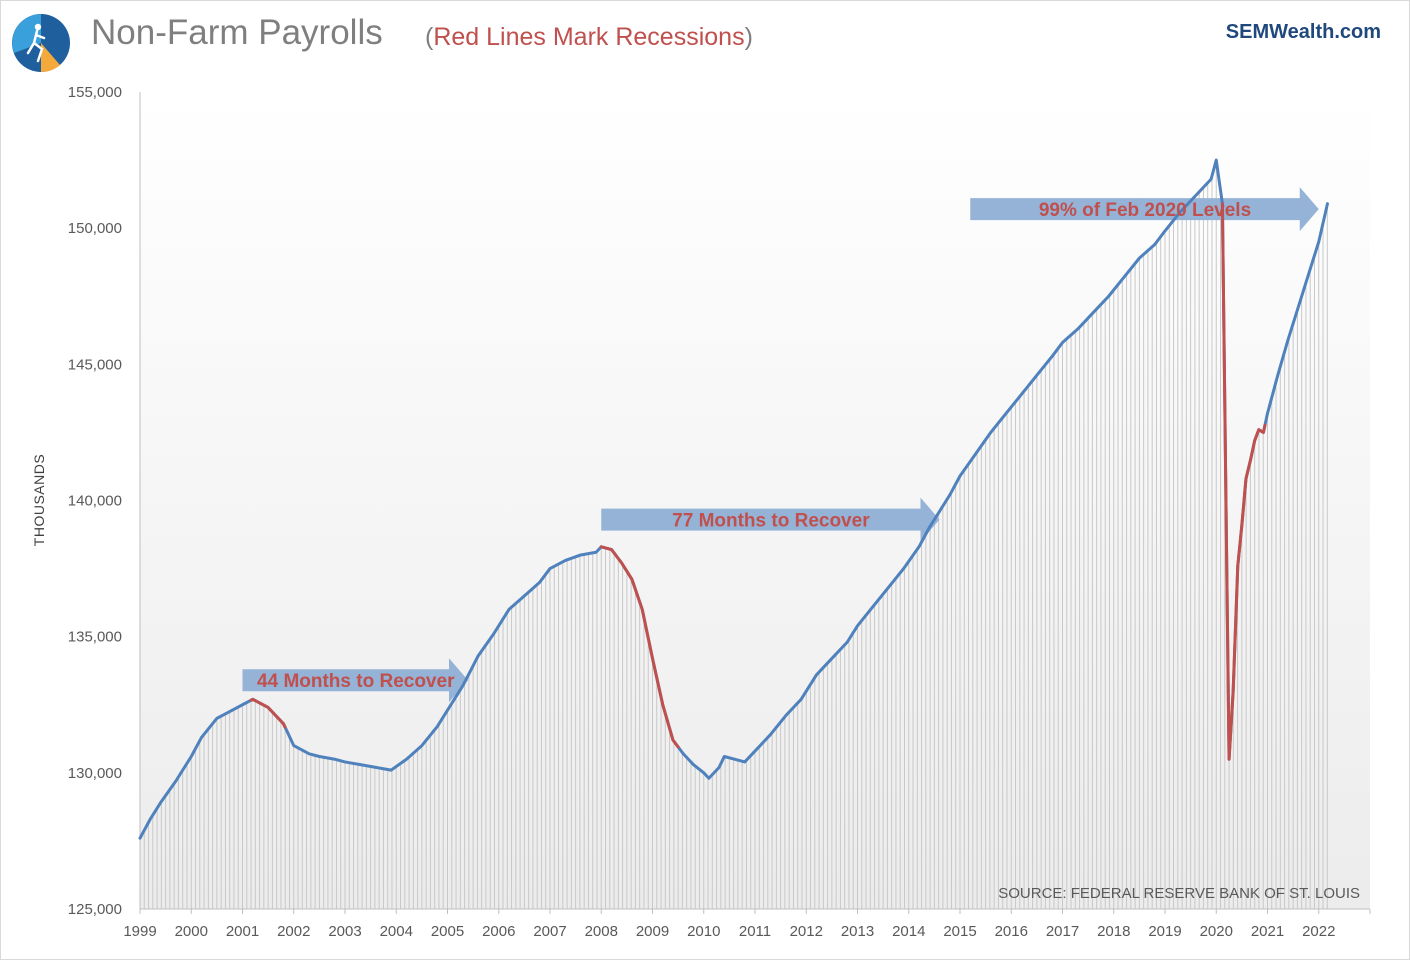 The height and width of the screenshot is (960, 1410). What do you see at coordinates (755, 931) in the screenshot?
I see `x-tick-label: 2011` at bounding box center [755, 931].